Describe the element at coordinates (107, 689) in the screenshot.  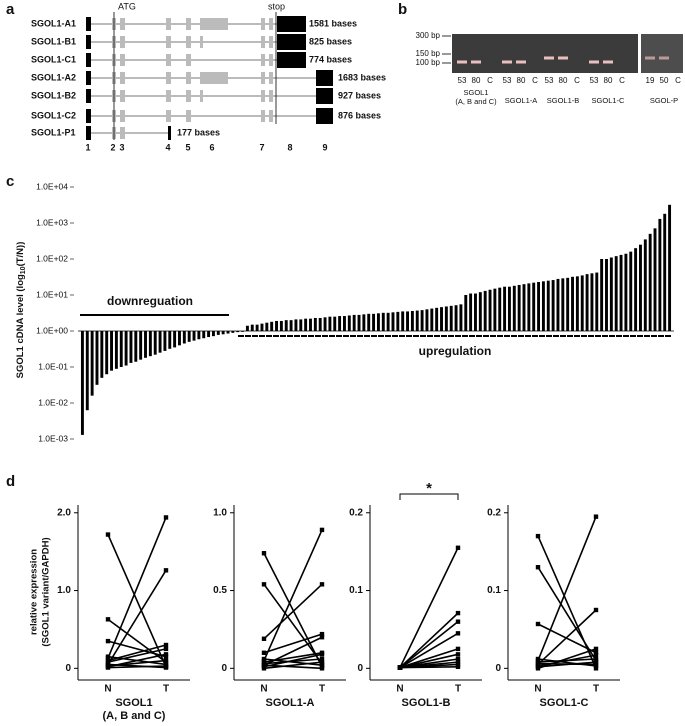
I see `x-tick-label: N` at that location.